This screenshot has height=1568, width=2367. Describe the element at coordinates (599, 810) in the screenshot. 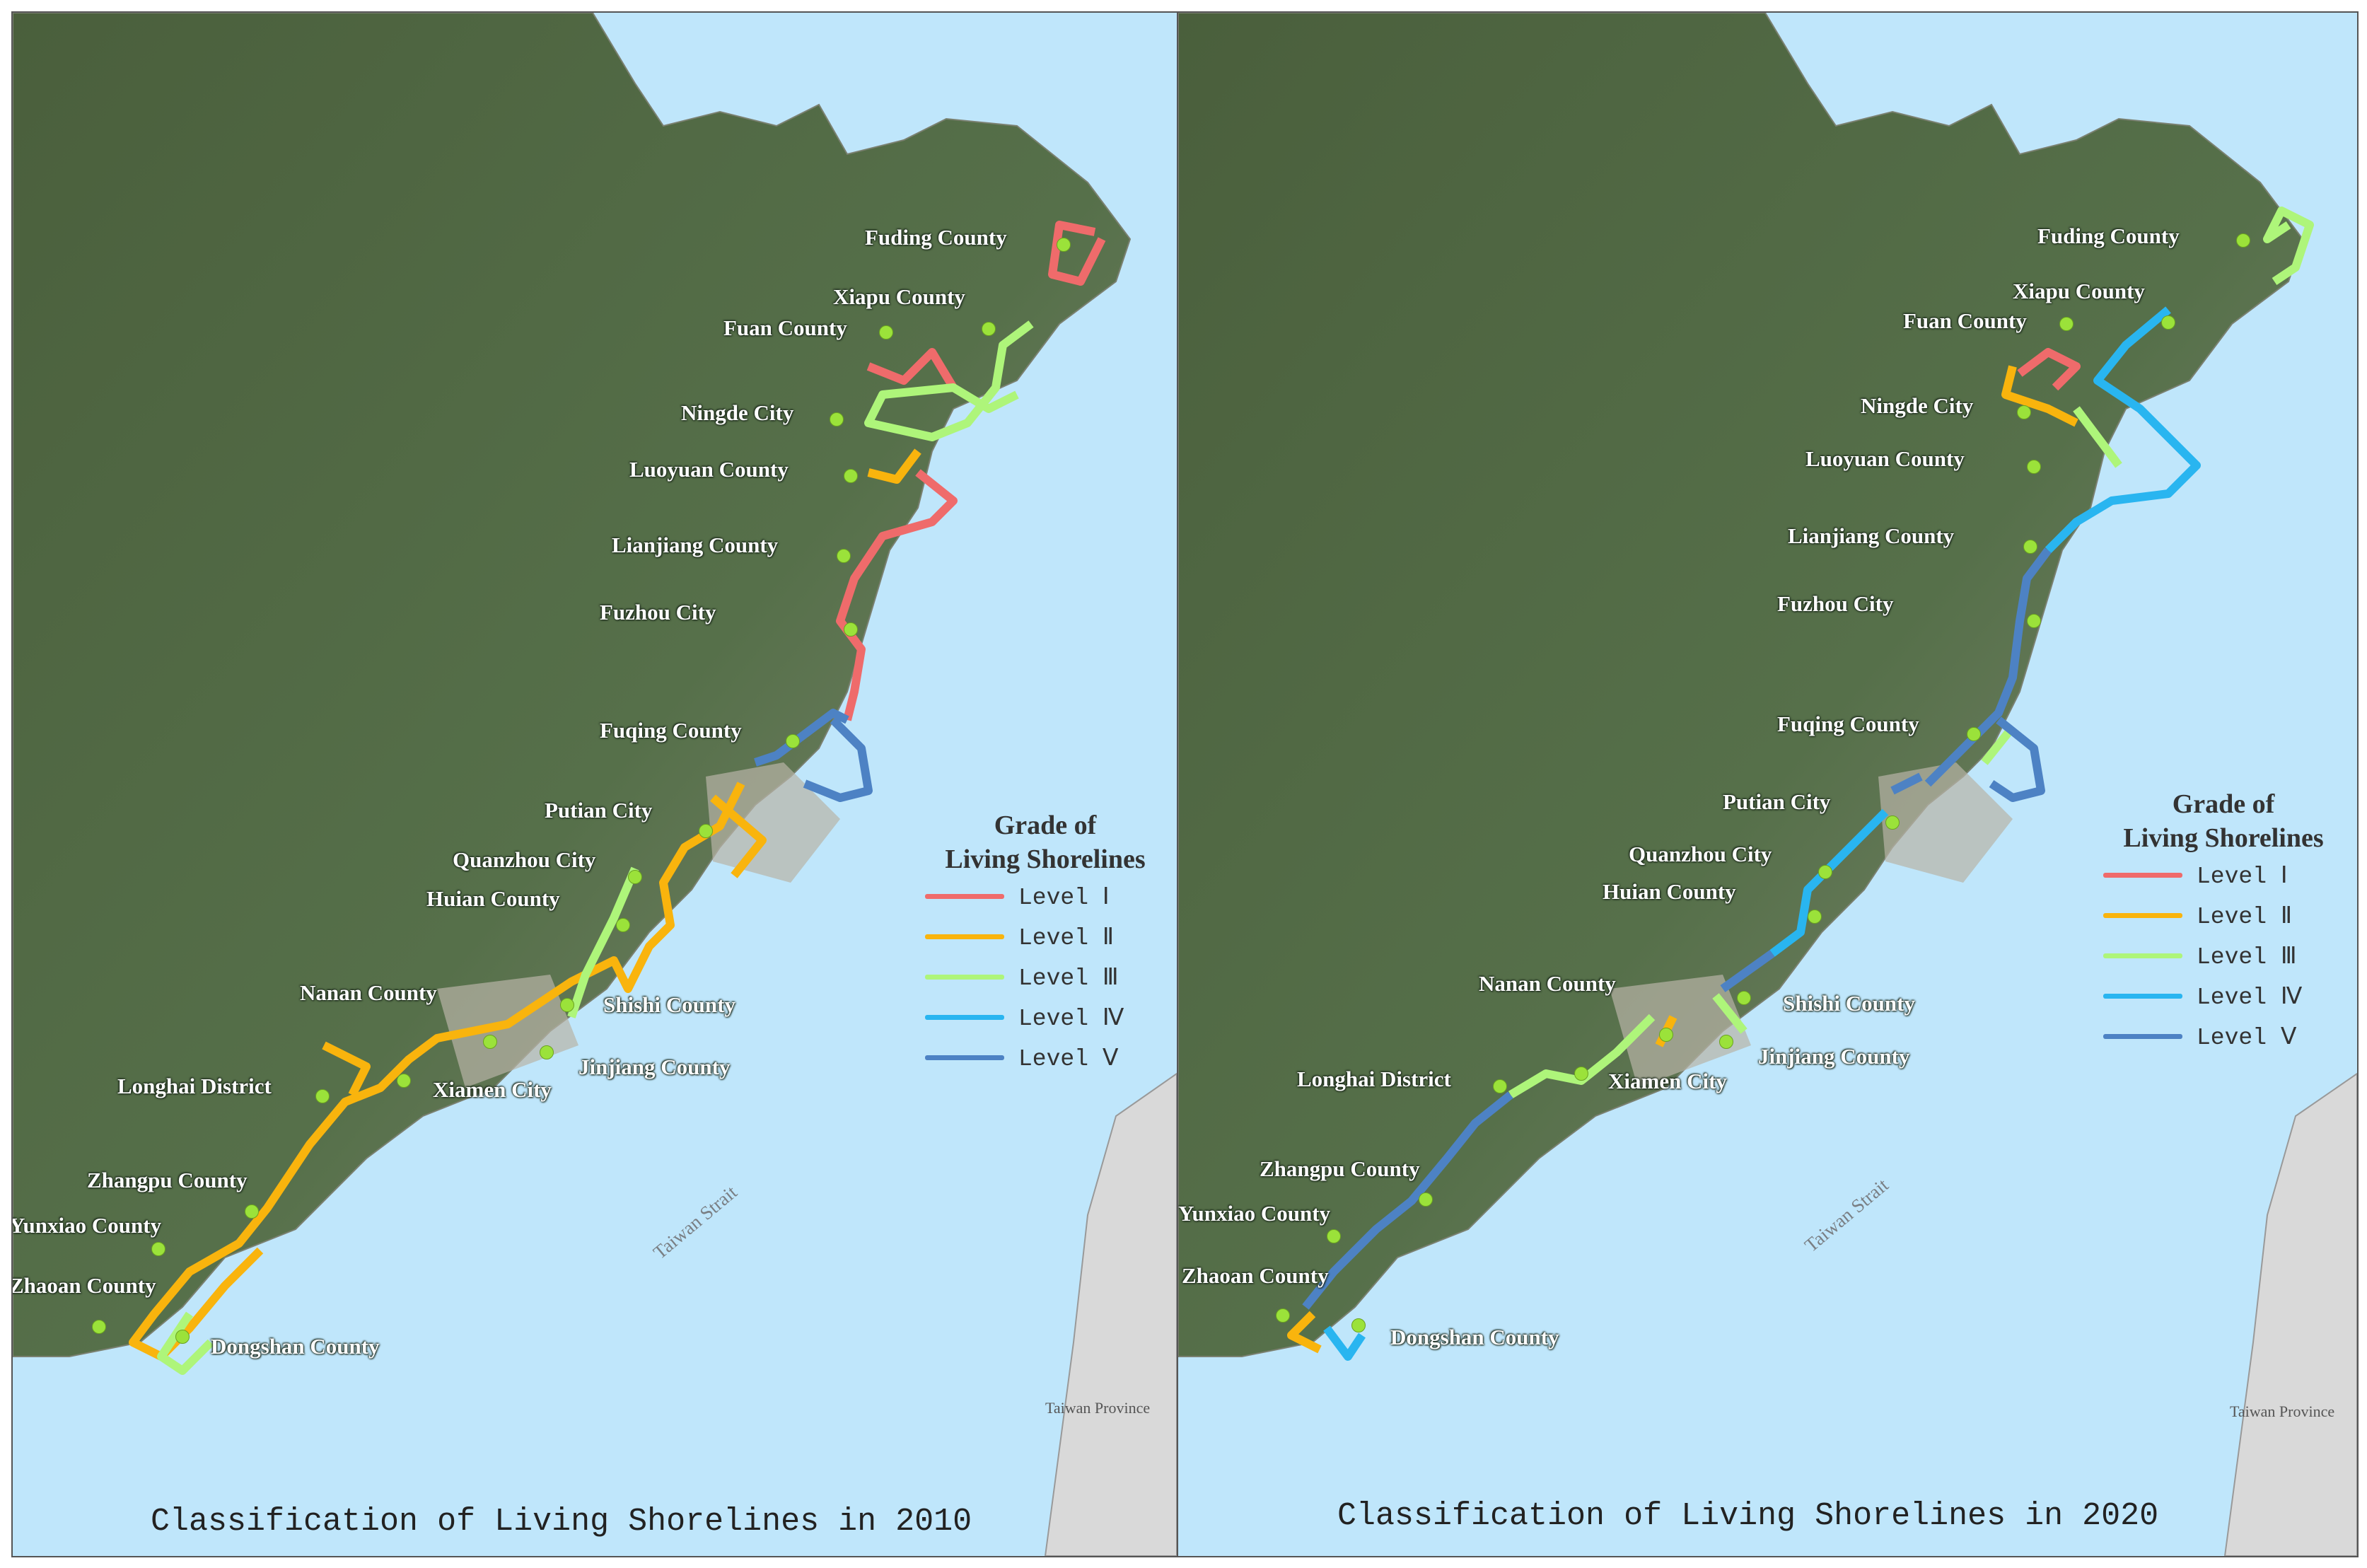

I see `place-label: Putian City` at that location.